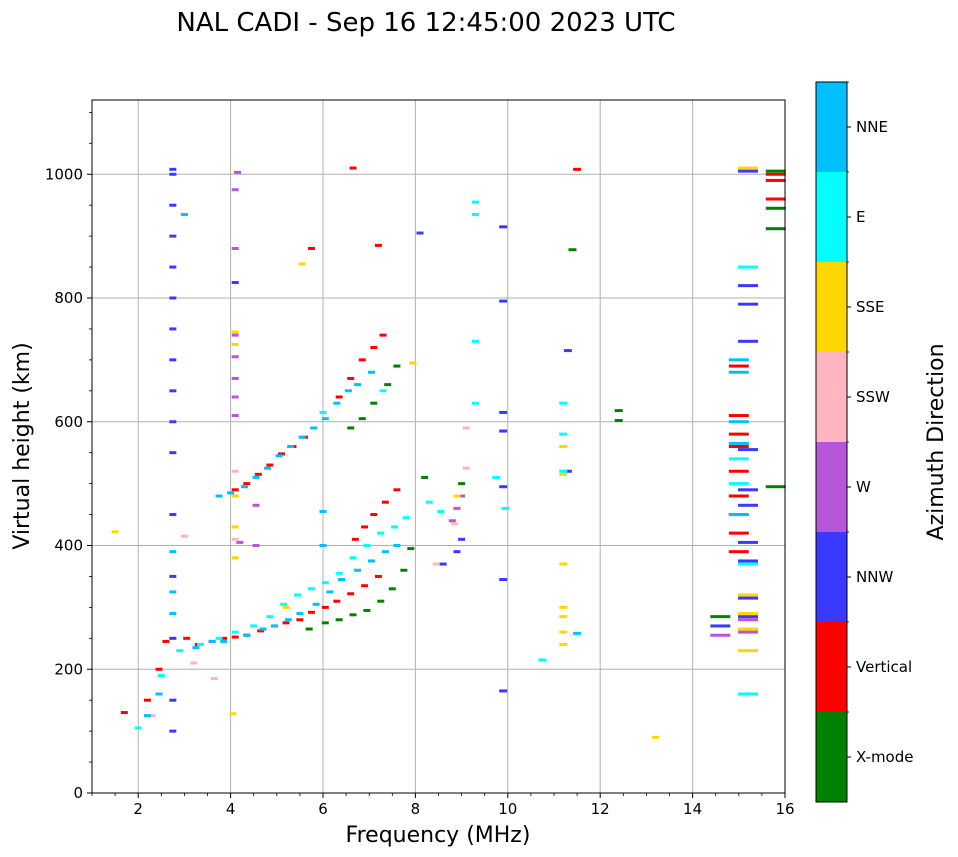 This screenshot has width=958, height=857. What do you see at coordinates (438, 835) in the screenshot?
I see `x-axis-label: Frequency (MHz)` at bounding box center [438, 835].